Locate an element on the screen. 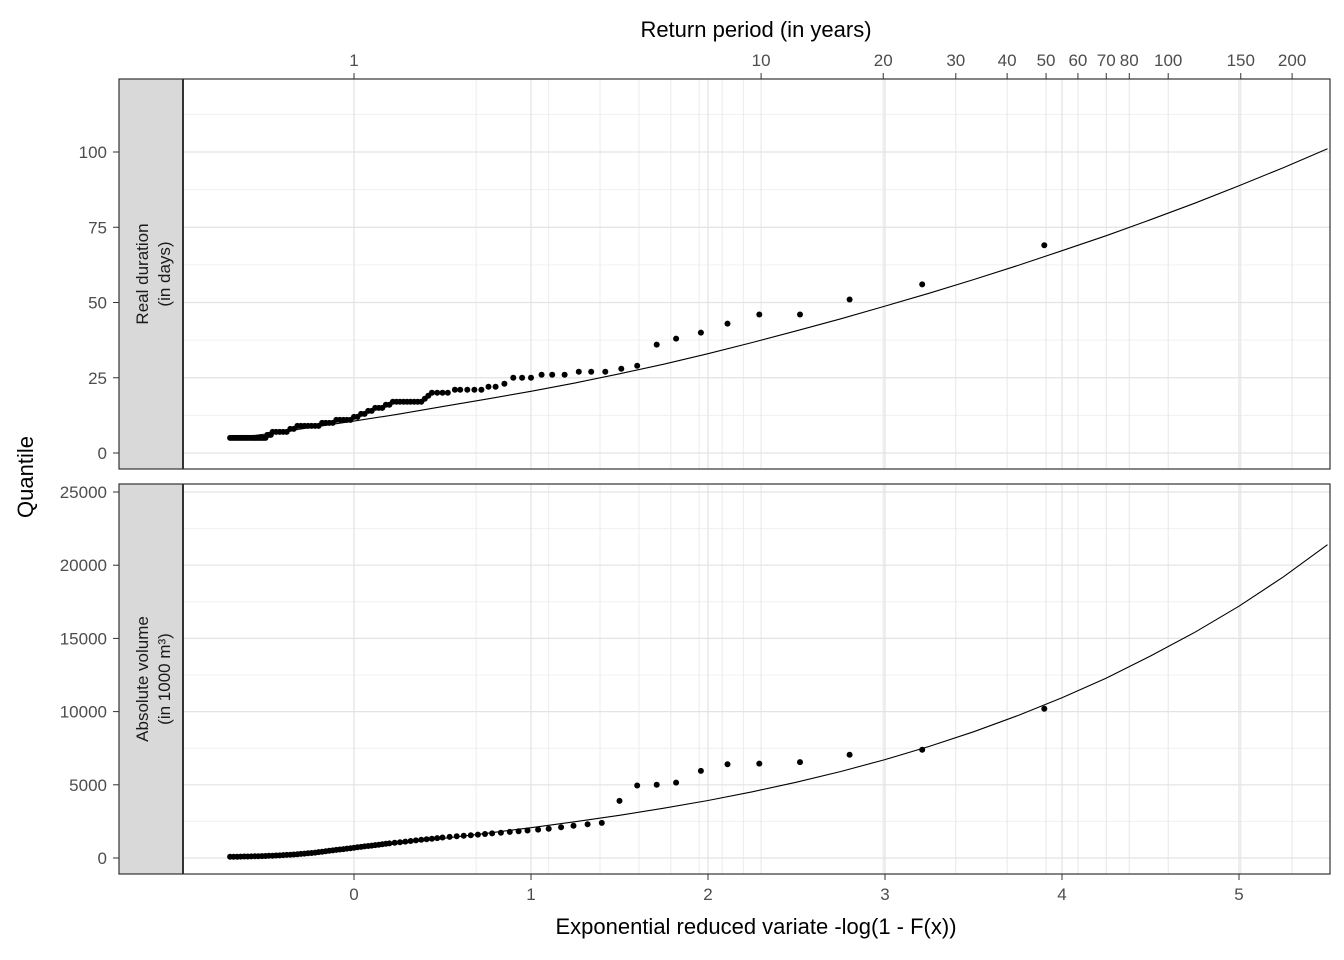  x2-tick-label: 70 is located at coordinates (1106, 60).